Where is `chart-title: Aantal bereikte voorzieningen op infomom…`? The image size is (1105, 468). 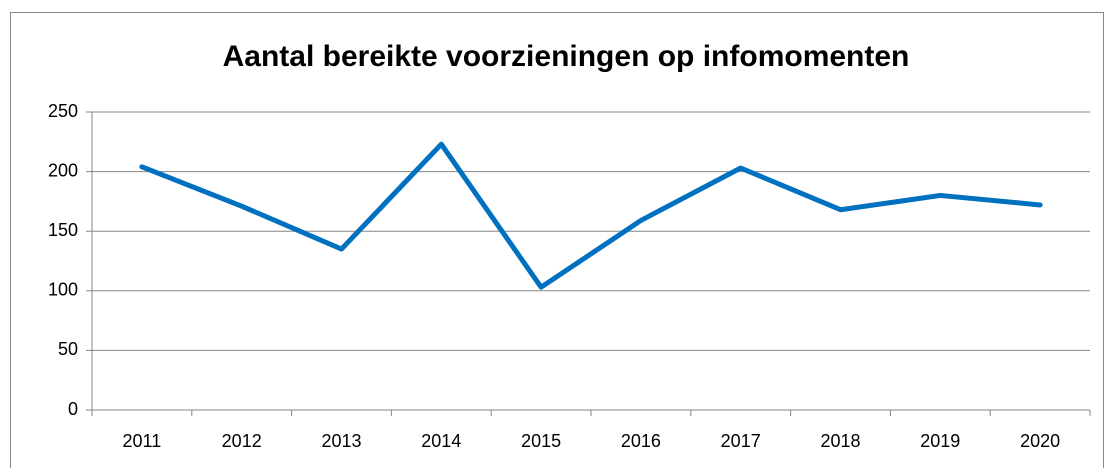
chart-title: Aantal bereikte voorzieningen op infomom… is located at coordinates (566, 56).